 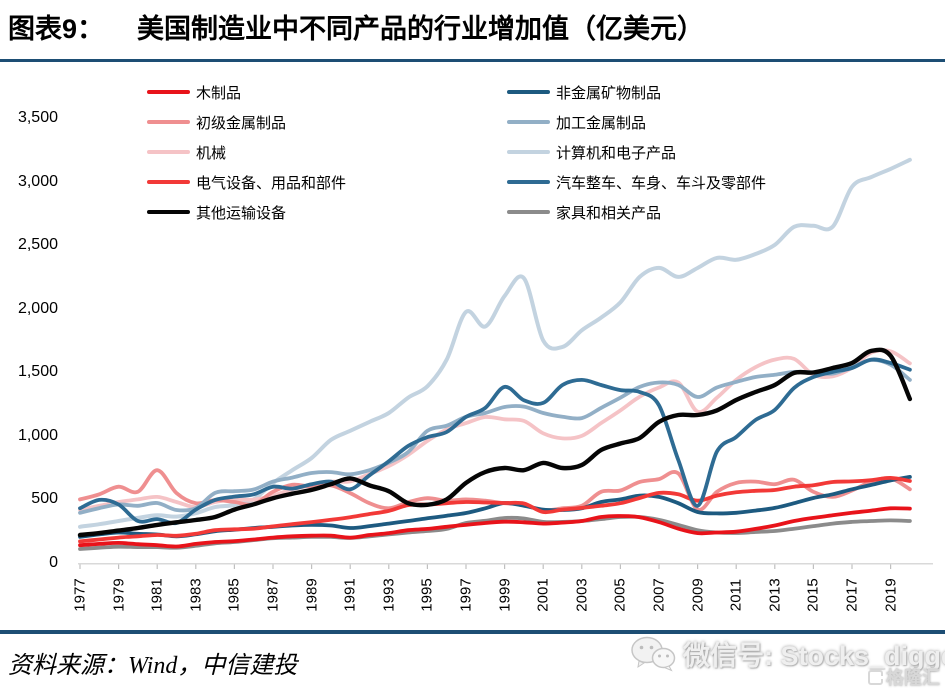 I want to click on x-tick-label: 2013, so click(x=775, y=595).